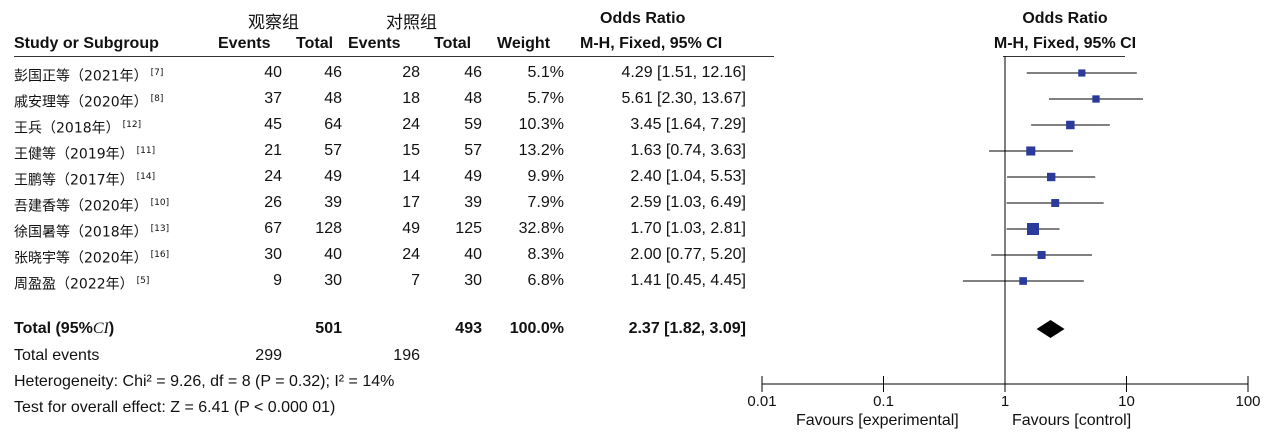 Image resolution: width=1267 pixels, height=443 pixels. I want to click on exp-total-cell: 57, so click(333, 150).